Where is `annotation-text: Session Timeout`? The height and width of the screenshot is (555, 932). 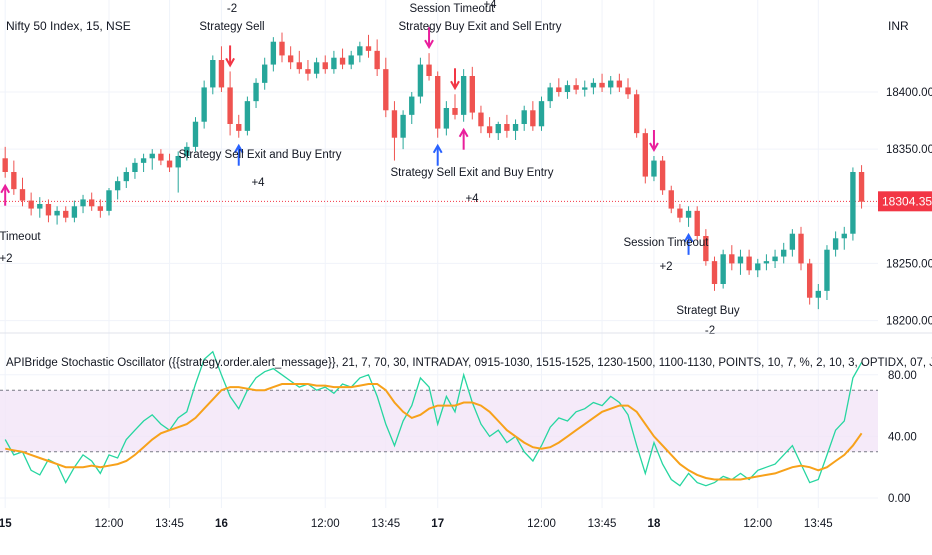 annotation-text: Session Timeout is located at coordinates (452, 9).